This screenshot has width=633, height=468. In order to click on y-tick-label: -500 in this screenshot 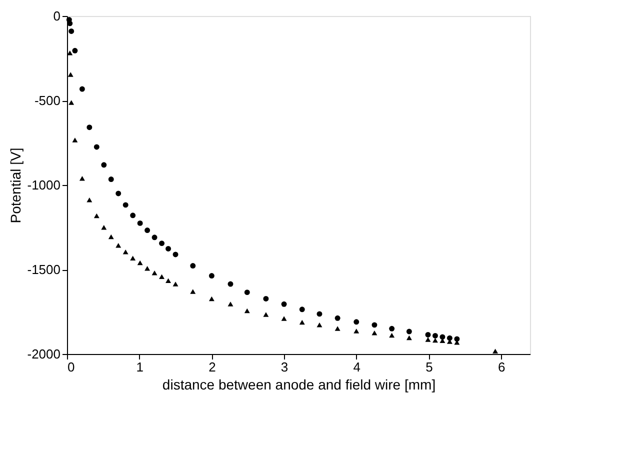, I will do `click(47, 100)`.